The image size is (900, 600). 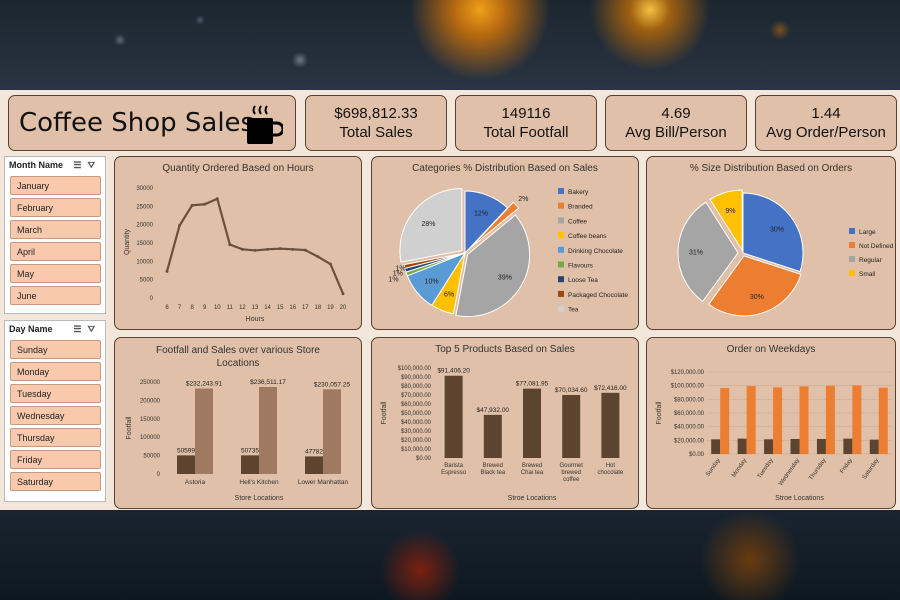 What do you see at coordinates (730, 211) in the screenshot?
I see `slice-data-label: 9%` at bounding box center [730, 211].